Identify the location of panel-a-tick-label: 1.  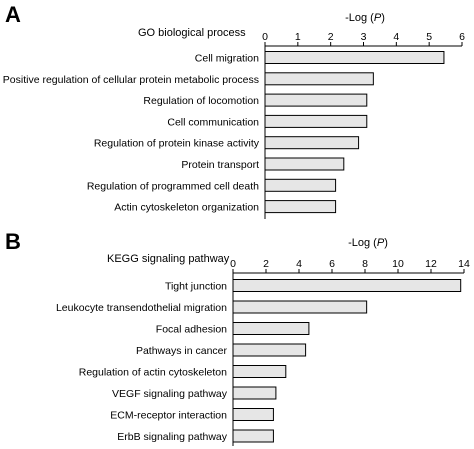
(298, 37).